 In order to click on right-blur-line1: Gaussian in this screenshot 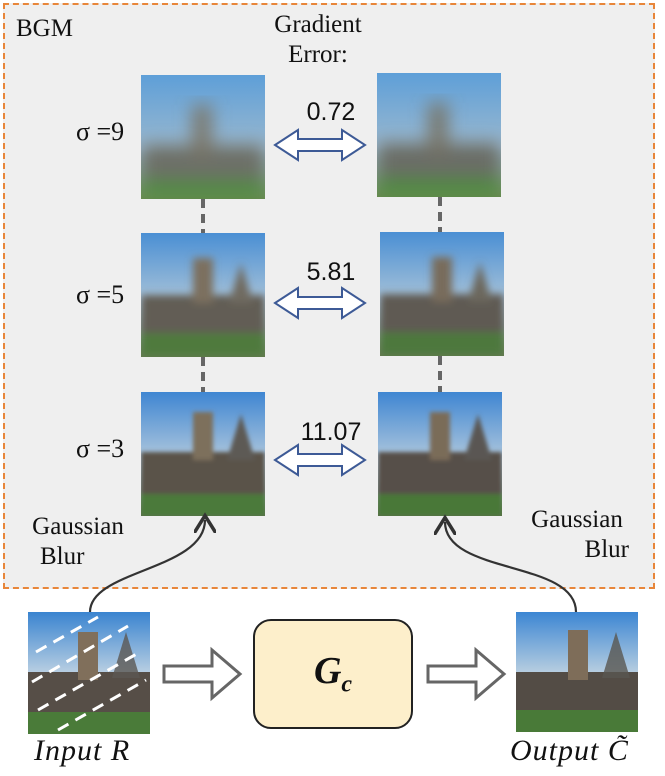, I will do `click(577, 519)`.